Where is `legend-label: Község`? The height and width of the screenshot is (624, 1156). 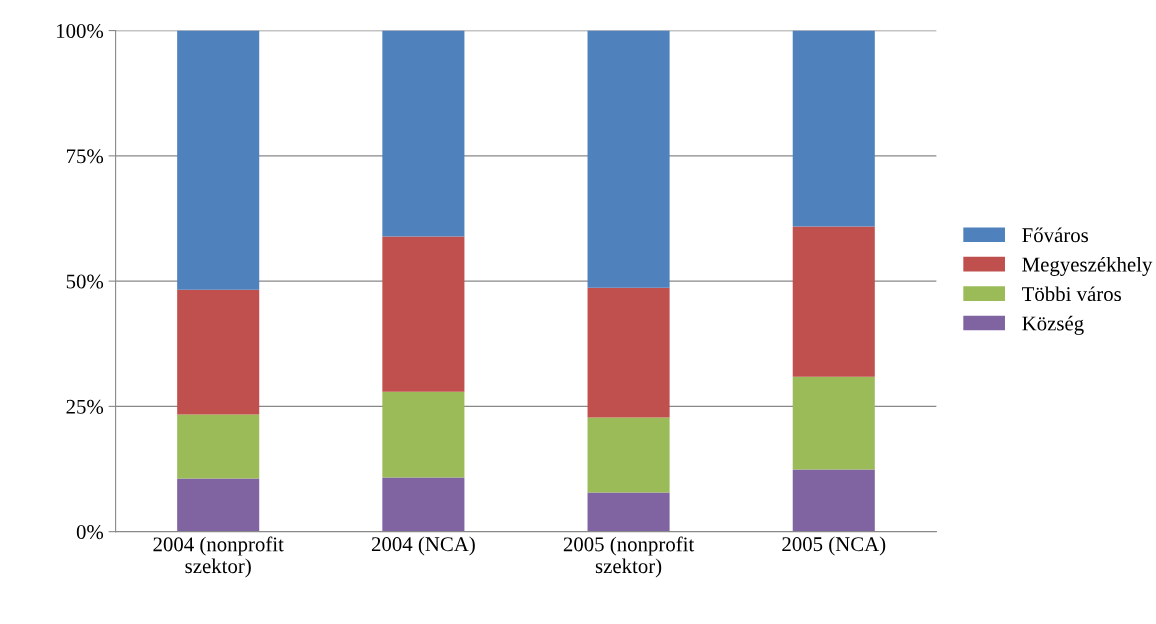
legend-label: Község is located at coordinates (1053, 325).